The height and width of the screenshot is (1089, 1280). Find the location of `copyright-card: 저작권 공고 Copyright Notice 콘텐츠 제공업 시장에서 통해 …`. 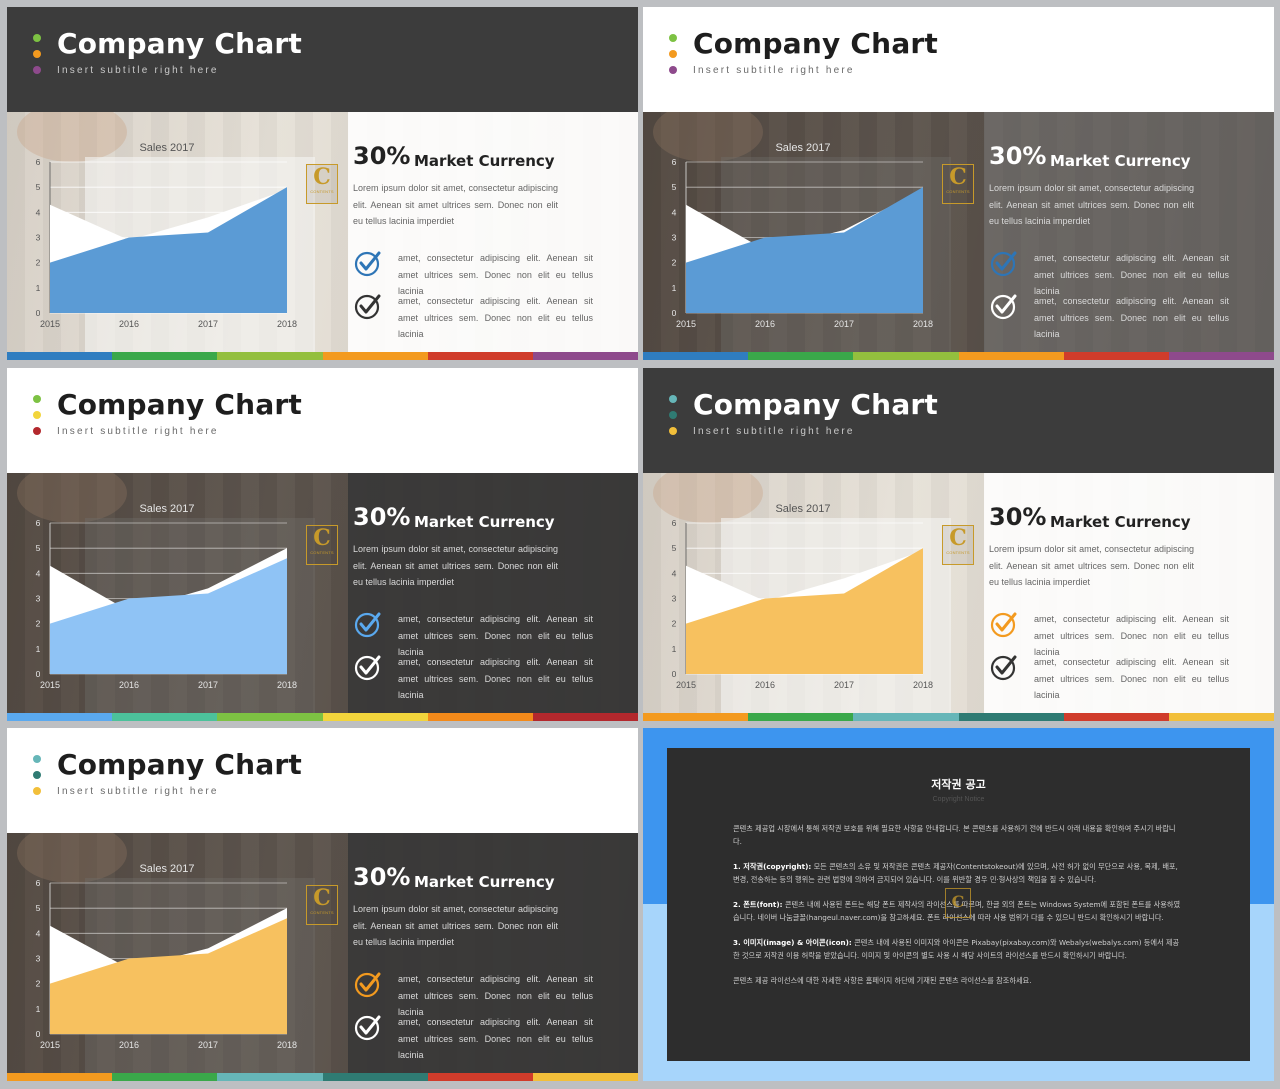

copyright-card: 저작권 공고 Copyright Notice 콘텐츠 제공업 시장에서 통해 … is located at coordinates (958, 904).